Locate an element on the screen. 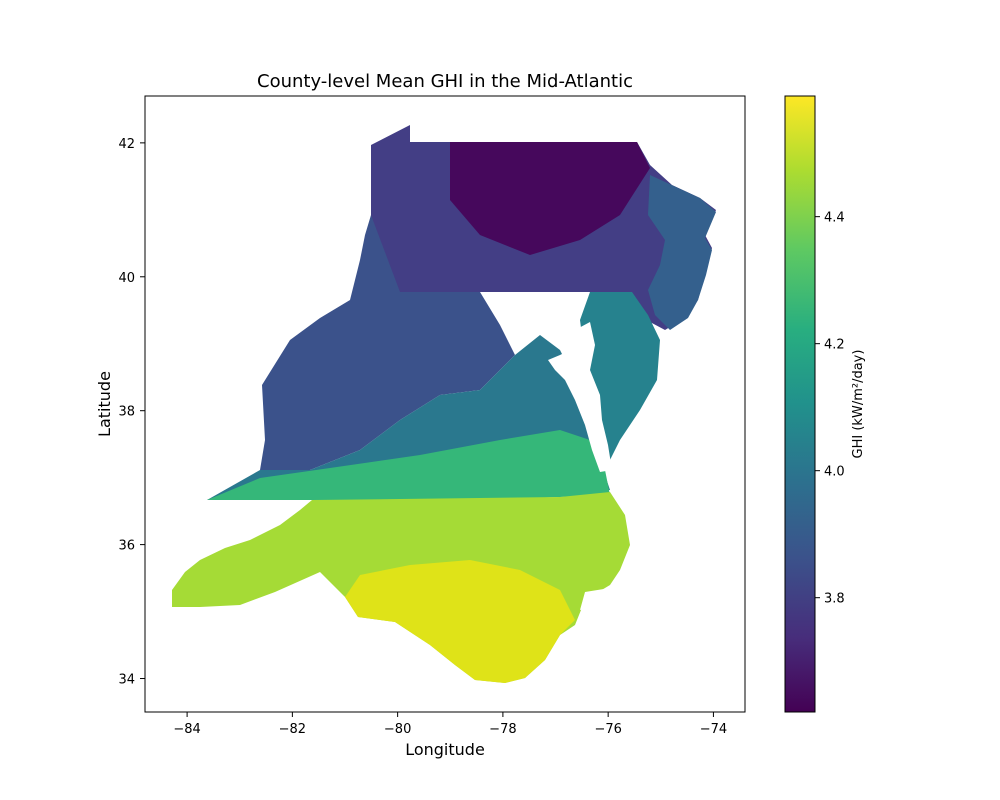  pamlico-sound is located at coordinates (604, 591).